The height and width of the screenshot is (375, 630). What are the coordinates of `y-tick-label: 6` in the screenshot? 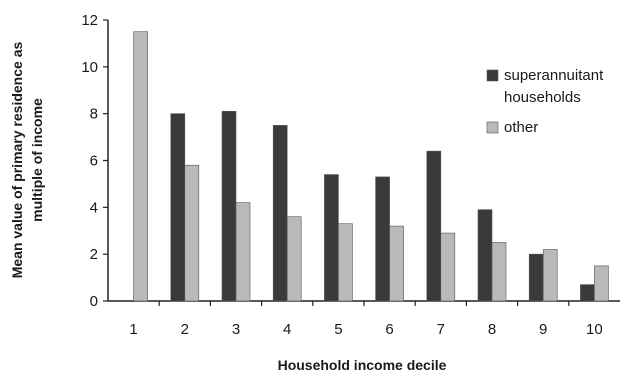 It's located at (94, 161).